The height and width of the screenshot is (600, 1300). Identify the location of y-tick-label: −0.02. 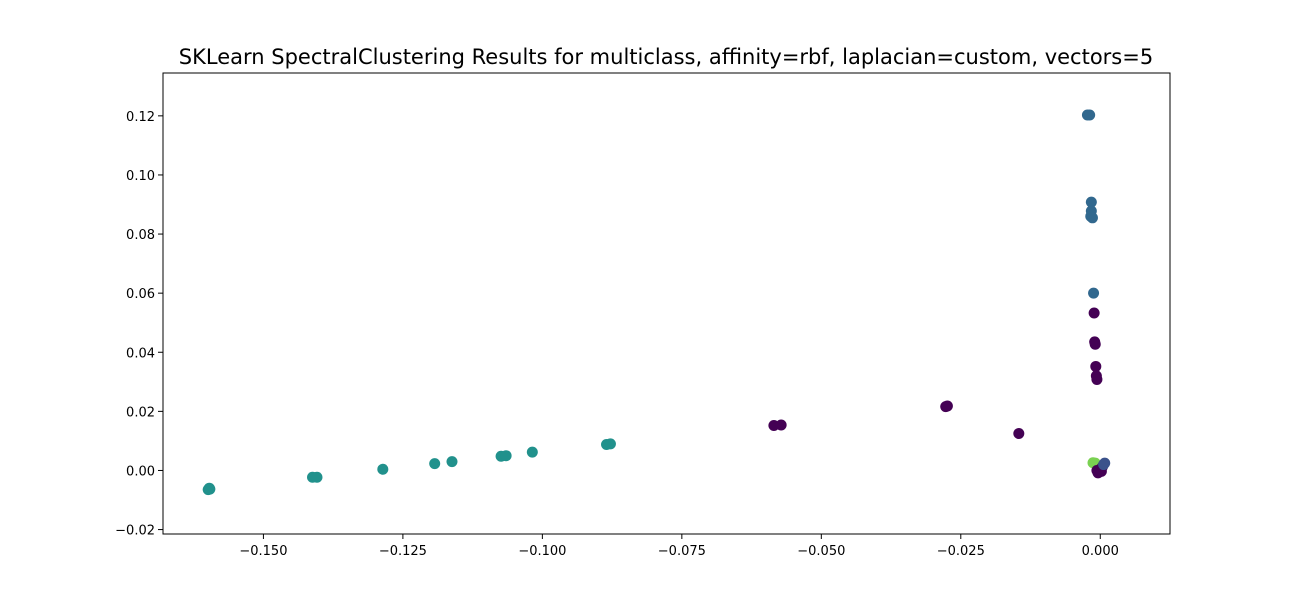
(135, 531).